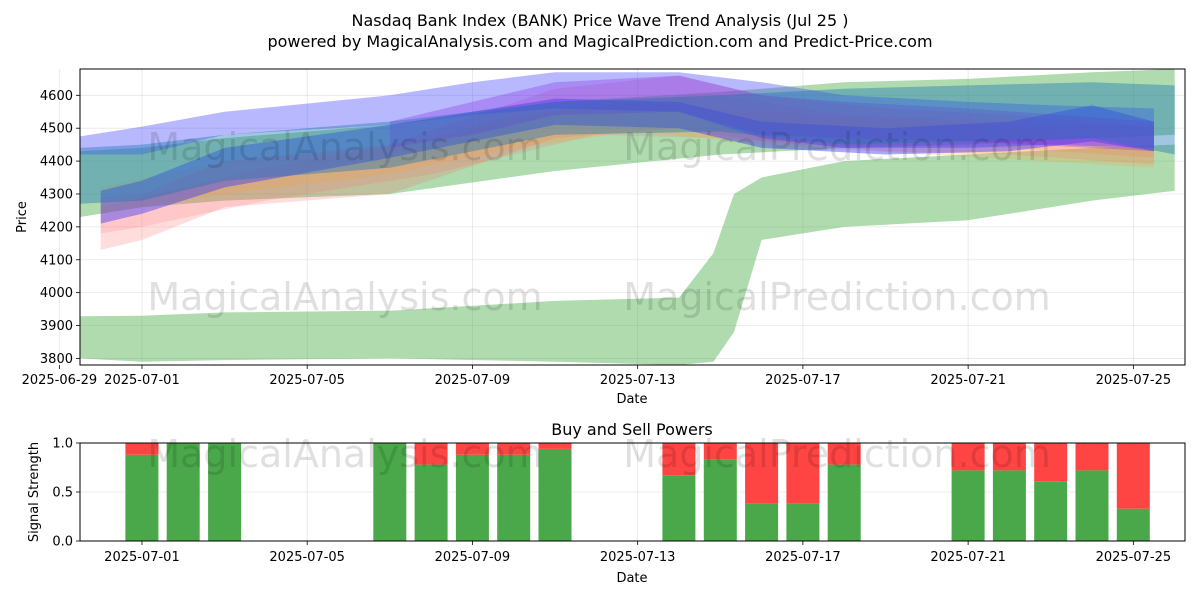 This screenshot has width=1200, height=600. What do you see at coordinates (803, 557) in the screenshot?
I see `signal-x-tick-label: 2025-07-17` at bounding box center [803, 557].